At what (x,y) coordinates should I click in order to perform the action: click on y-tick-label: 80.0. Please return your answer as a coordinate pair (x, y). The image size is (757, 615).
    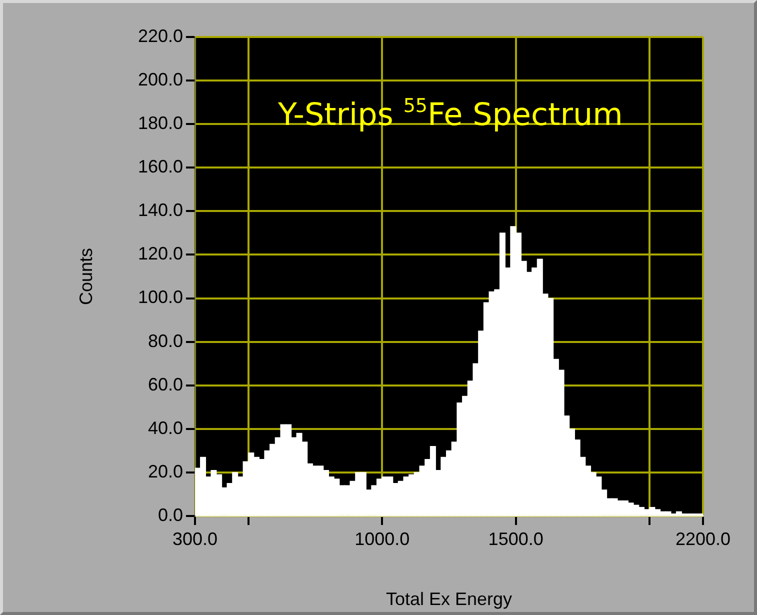
    Looking at the image, I should click on (165, 340).